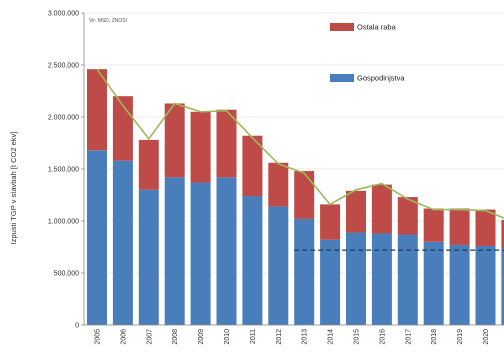  Describe the element at coordinates (377, 27) in the screenshot. I see `legend-label: Ostala raba` at that location.